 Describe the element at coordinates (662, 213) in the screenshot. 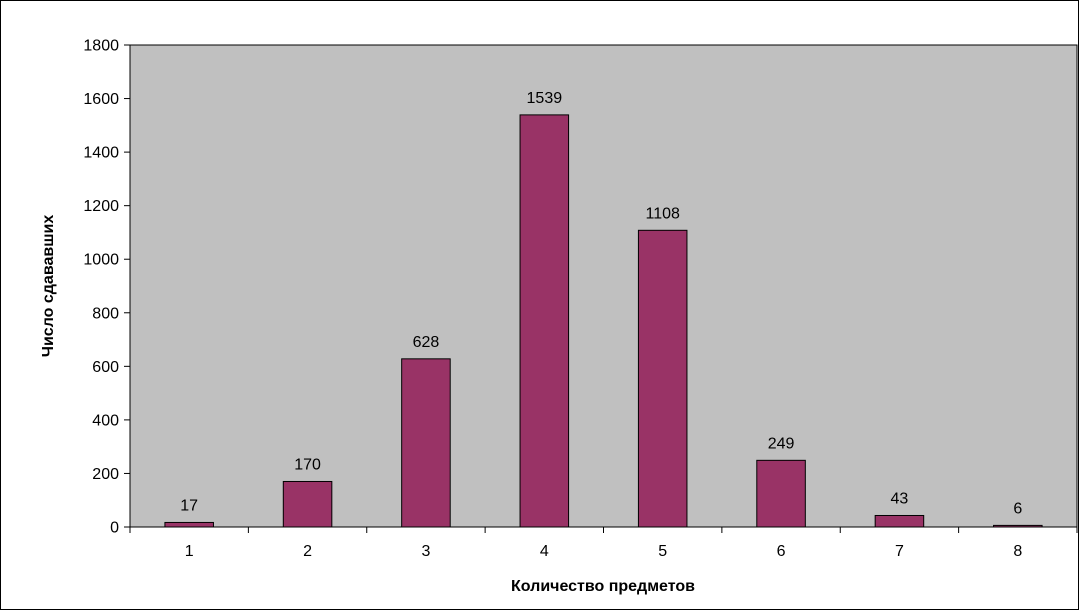

I see `data-label-5: 1108` at that location.